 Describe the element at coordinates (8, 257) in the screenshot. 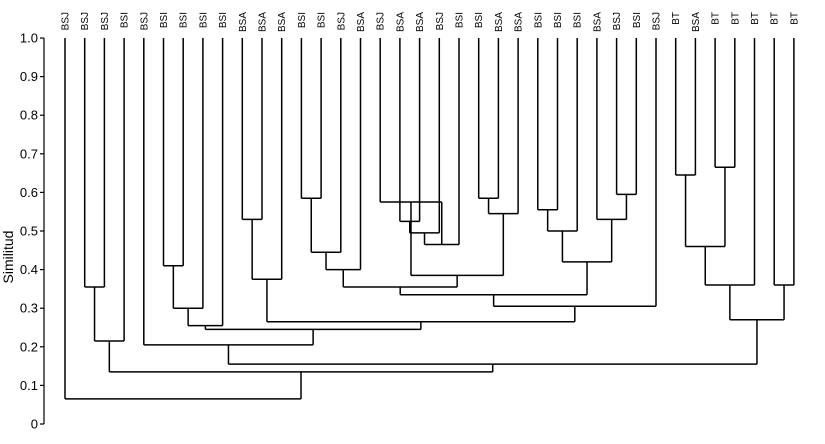

I see `y-axis-title: Similitud` at that location.